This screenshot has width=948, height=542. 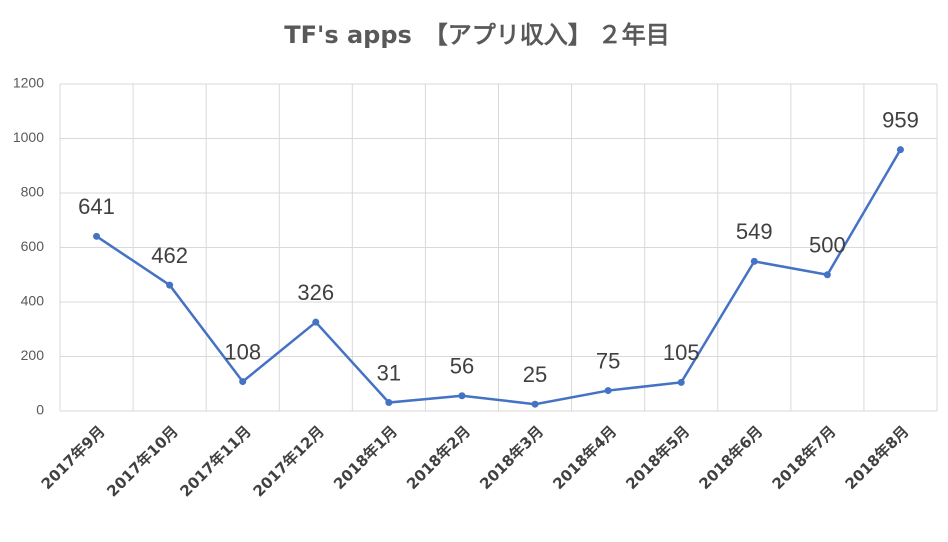 What do you see at coordinates (634, 35) in the screenshot?
I see `chart-title-highlight: ２年目` at bounding box center [634, 35].